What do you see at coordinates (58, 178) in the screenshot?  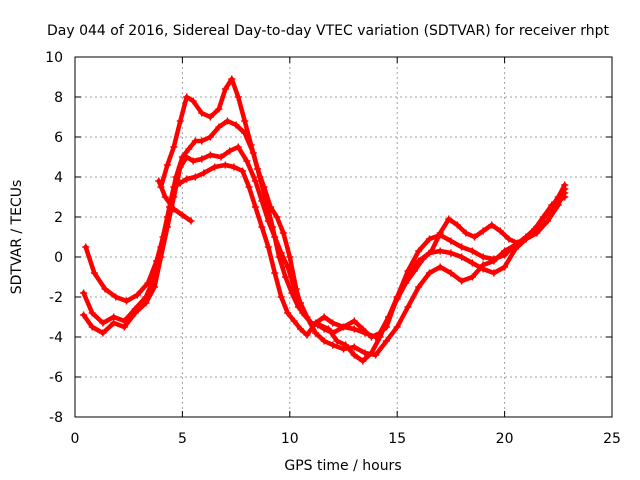 I see `y-tick-label: 4` at bounding box center [58, 178].